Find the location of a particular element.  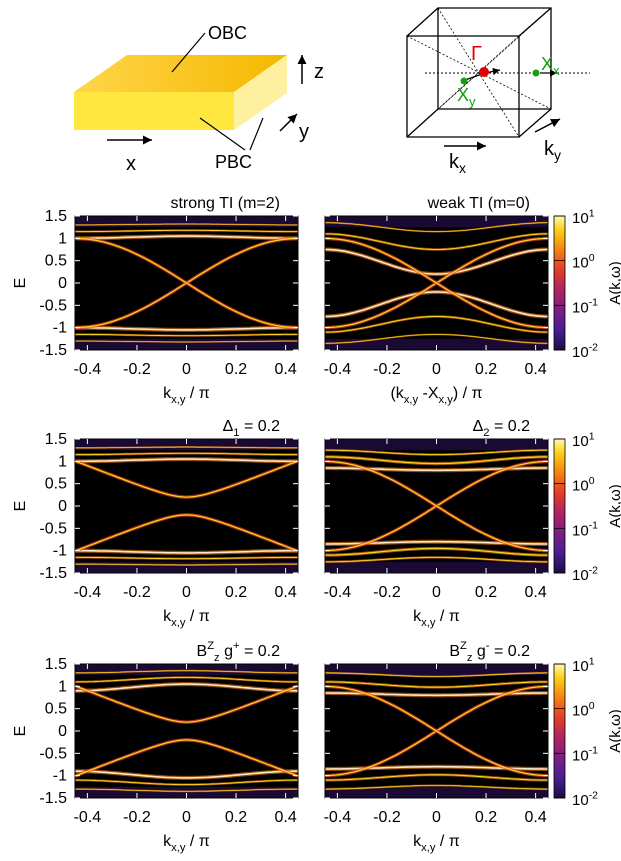

panel-title: BZz g+ = 0.2 is located at coordinates (239, 652).